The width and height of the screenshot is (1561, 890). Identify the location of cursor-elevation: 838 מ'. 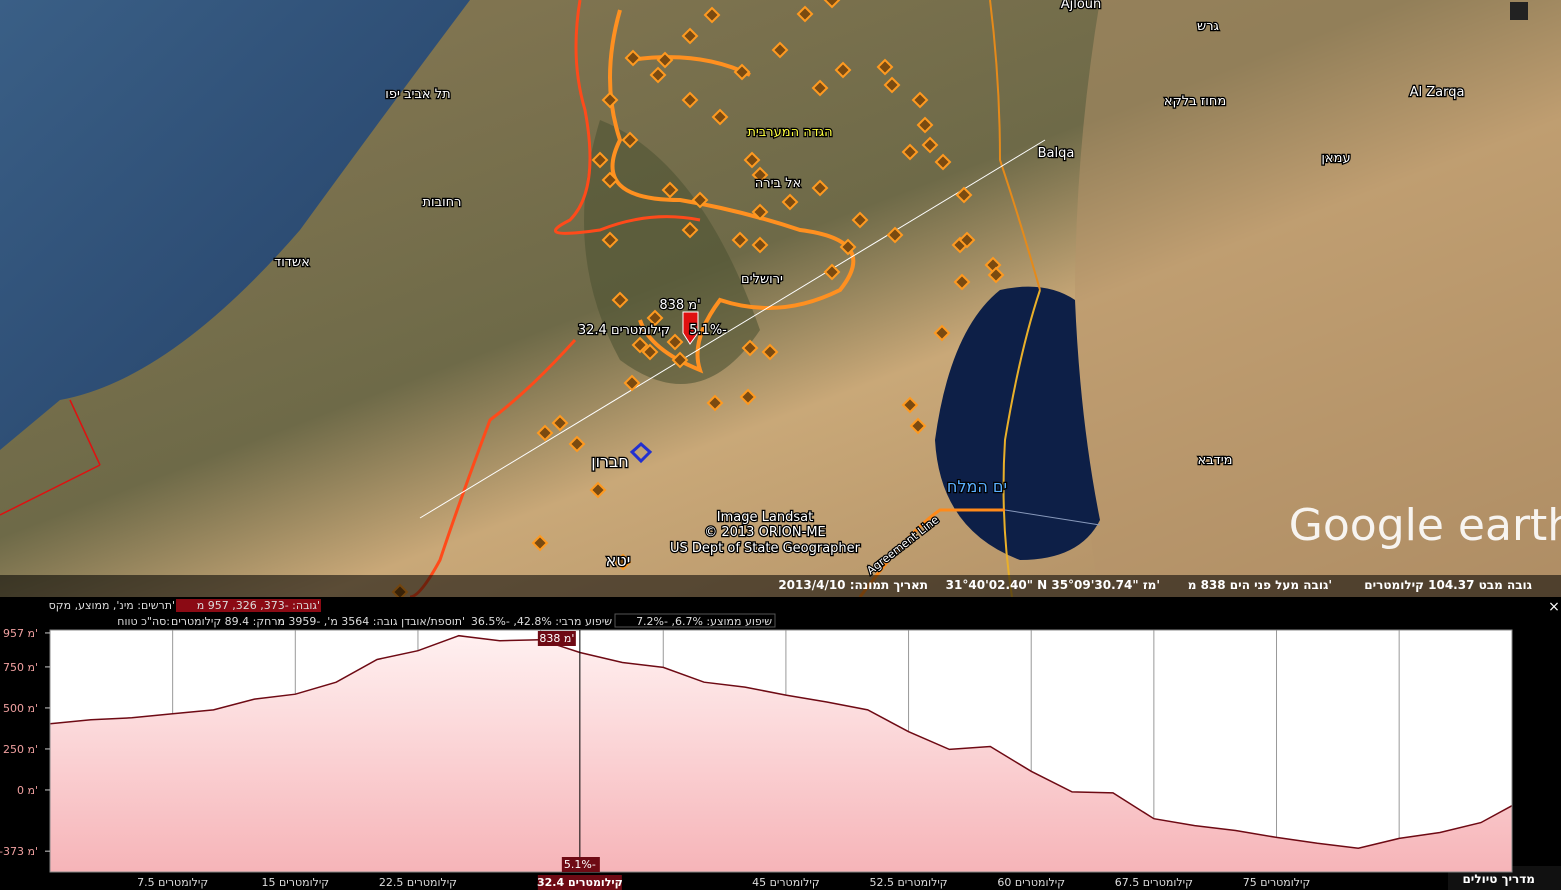
(679, 305).